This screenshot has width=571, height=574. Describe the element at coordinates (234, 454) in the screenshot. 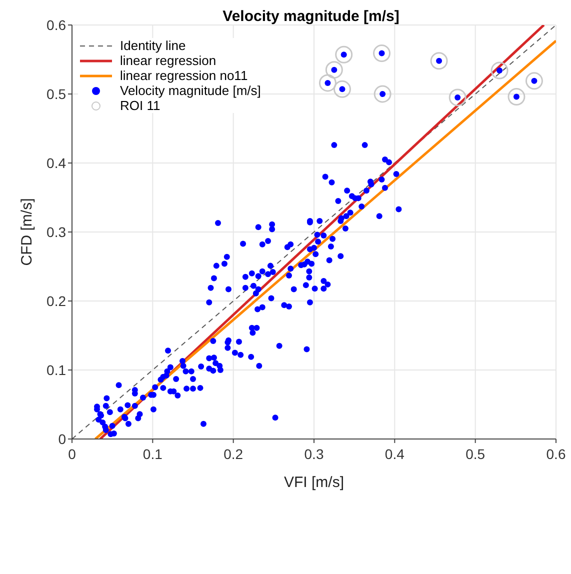

I see `x-tick-label: 0.2` at that location.